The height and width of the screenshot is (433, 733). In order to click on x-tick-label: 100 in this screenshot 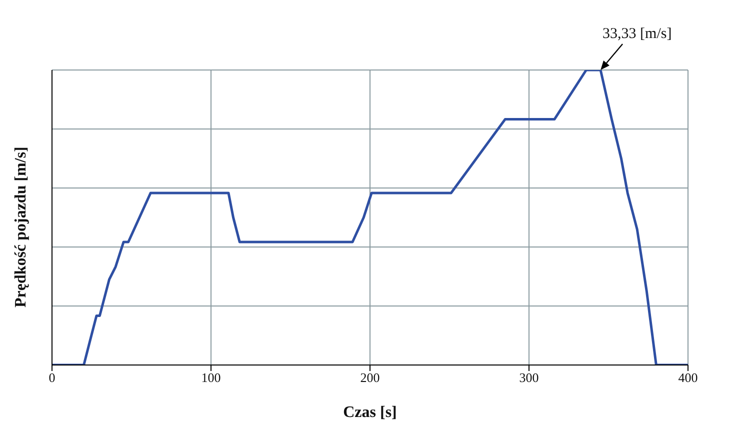, I will do `click(211, 378)`.